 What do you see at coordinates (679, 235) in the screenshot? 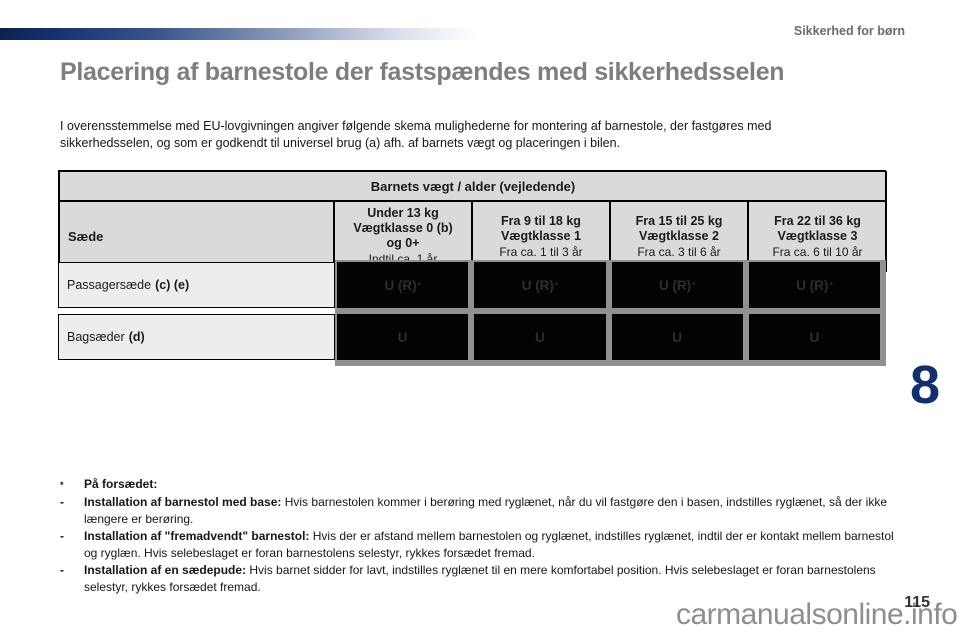
I see `column-header-line: Vægtklasse 2` at bounding box center [679, 235].